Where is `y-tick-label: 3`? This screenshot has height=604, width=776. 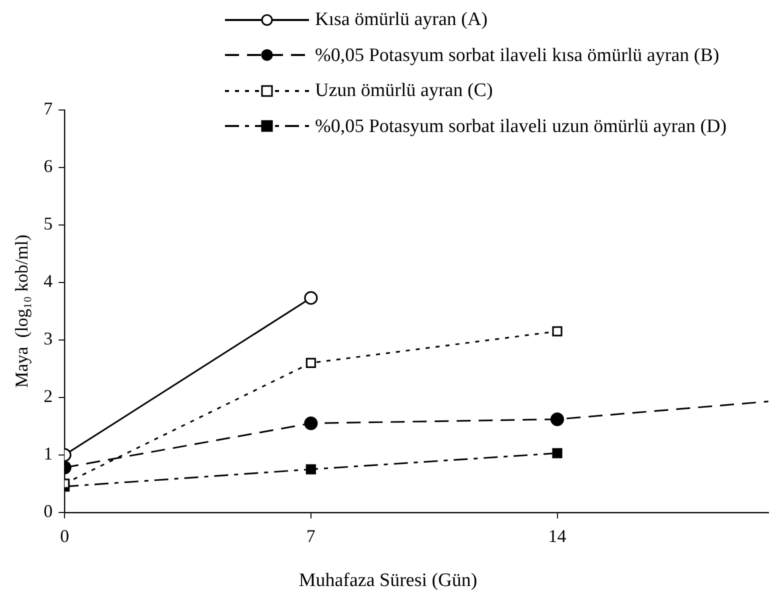
y-tick-label: 3 is located at coordinates (48, 338).